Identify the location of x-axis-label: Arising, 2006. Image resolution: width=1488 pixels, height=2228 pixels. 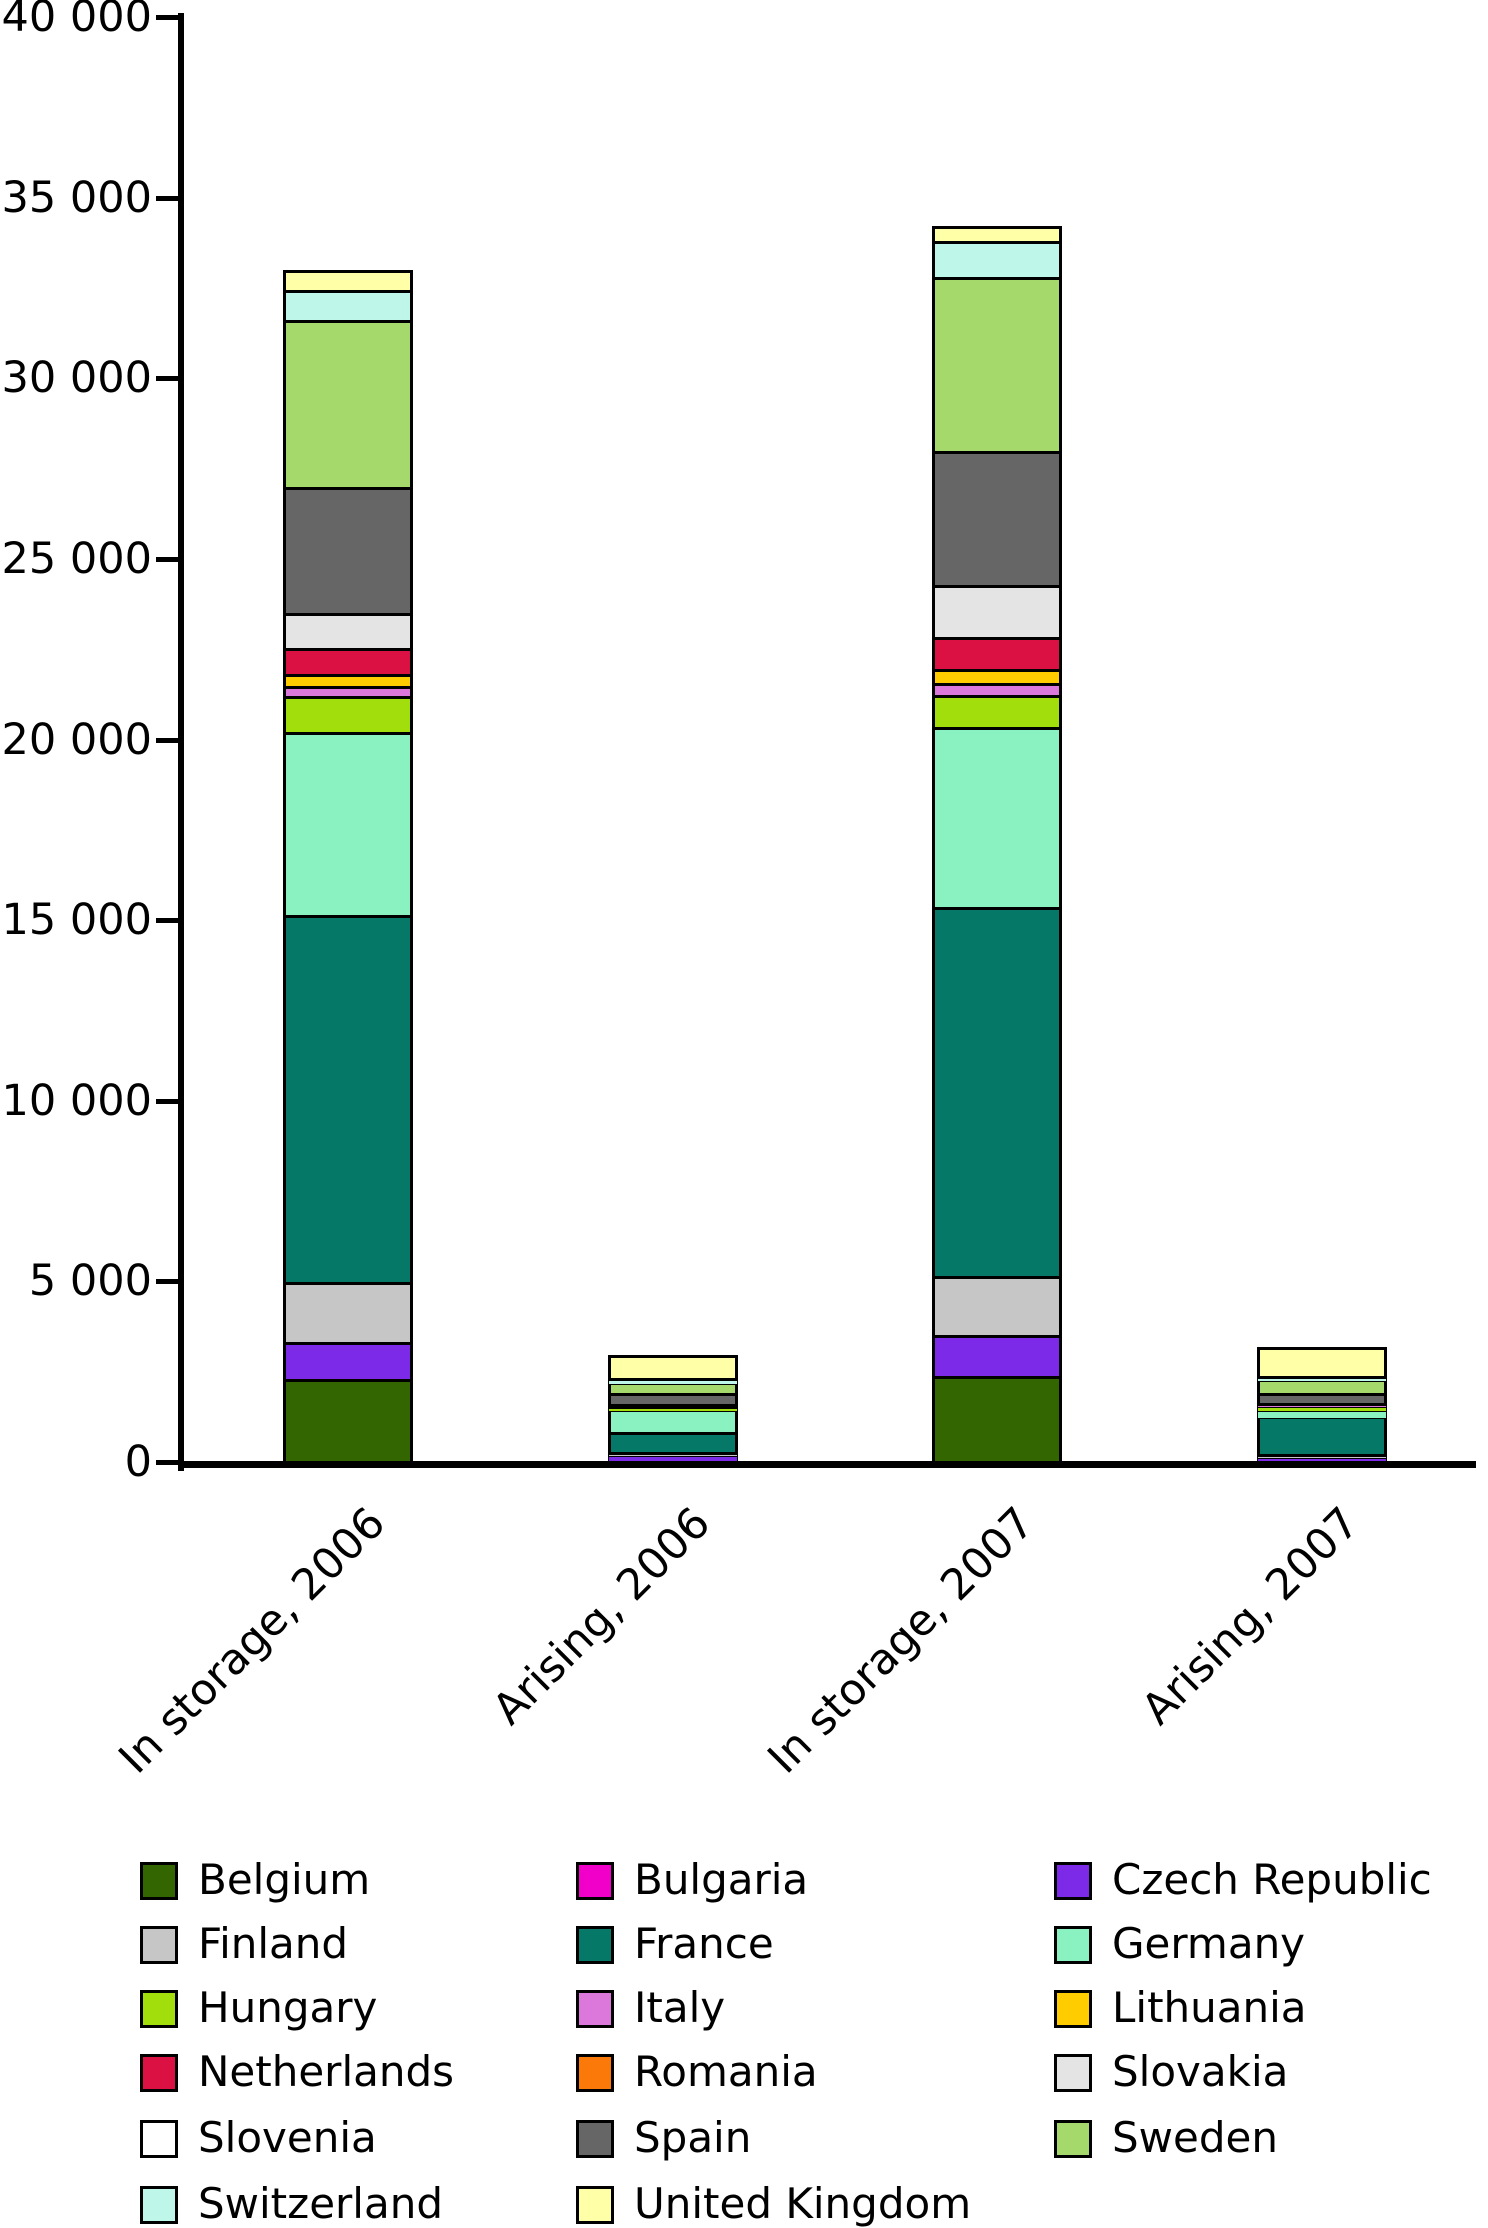
(602, 1616).